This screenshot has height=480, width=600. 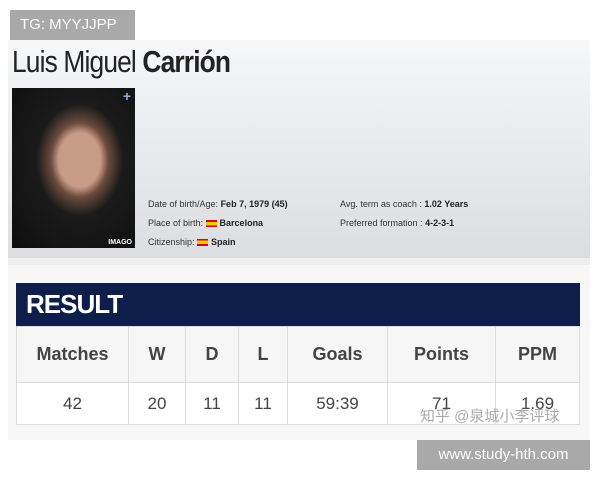 I want to click on site-label: www.study-hth.com, so click(x=503, y=455).